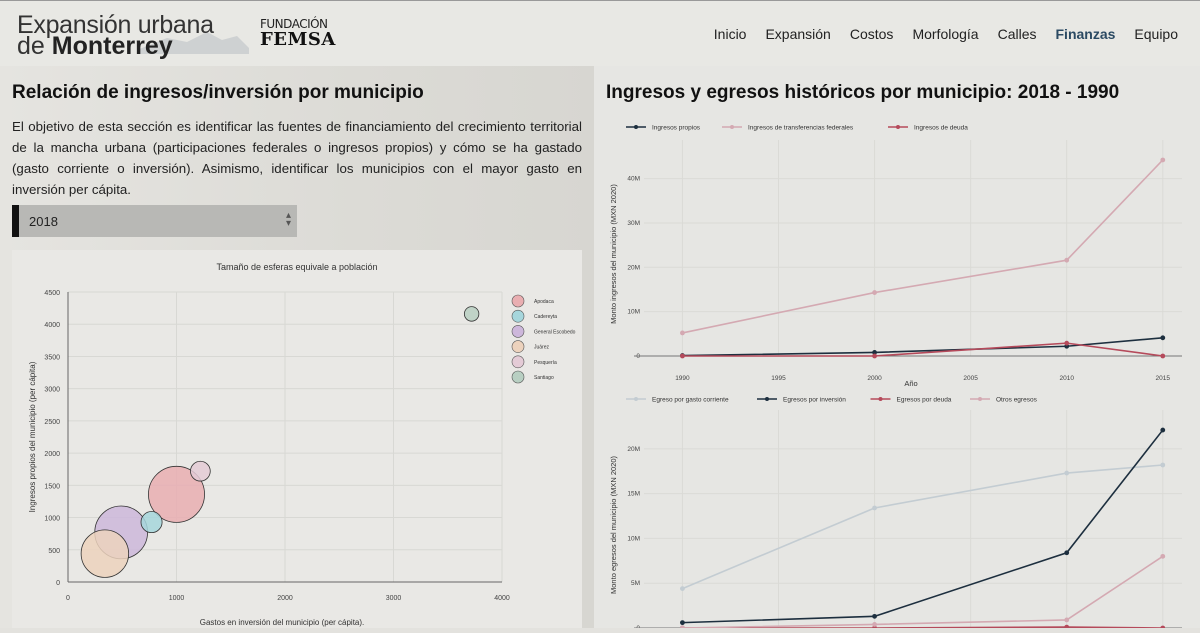  What do you see at coordinates (200, 471) in the screenshot?
I see `bubble-pesquer-a` at bounding box center [200, 471].